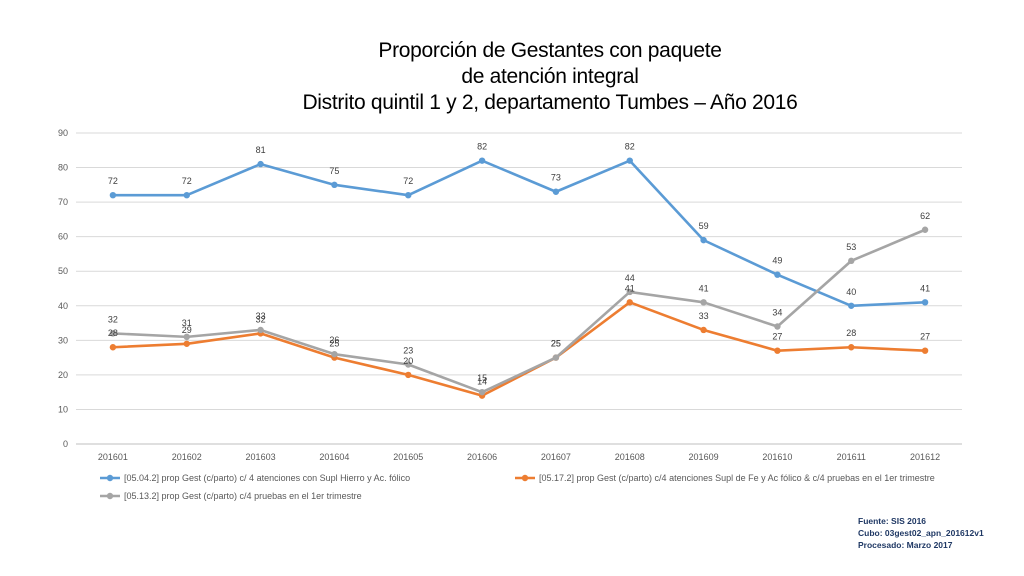  I want to click on data-label-3: 41, so click(704, 288).